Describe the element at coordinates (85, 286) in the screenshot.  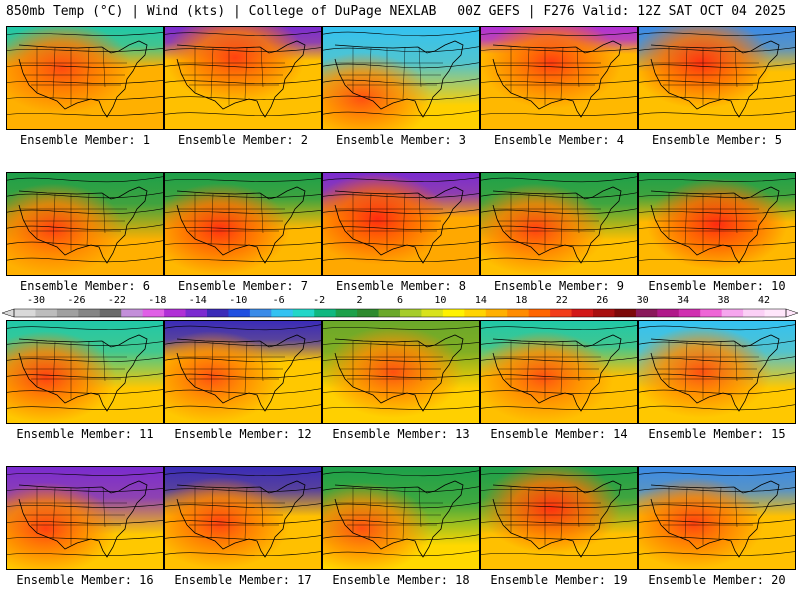
I see `ensemble-member-label: Ensemble Member: 6` at that location.